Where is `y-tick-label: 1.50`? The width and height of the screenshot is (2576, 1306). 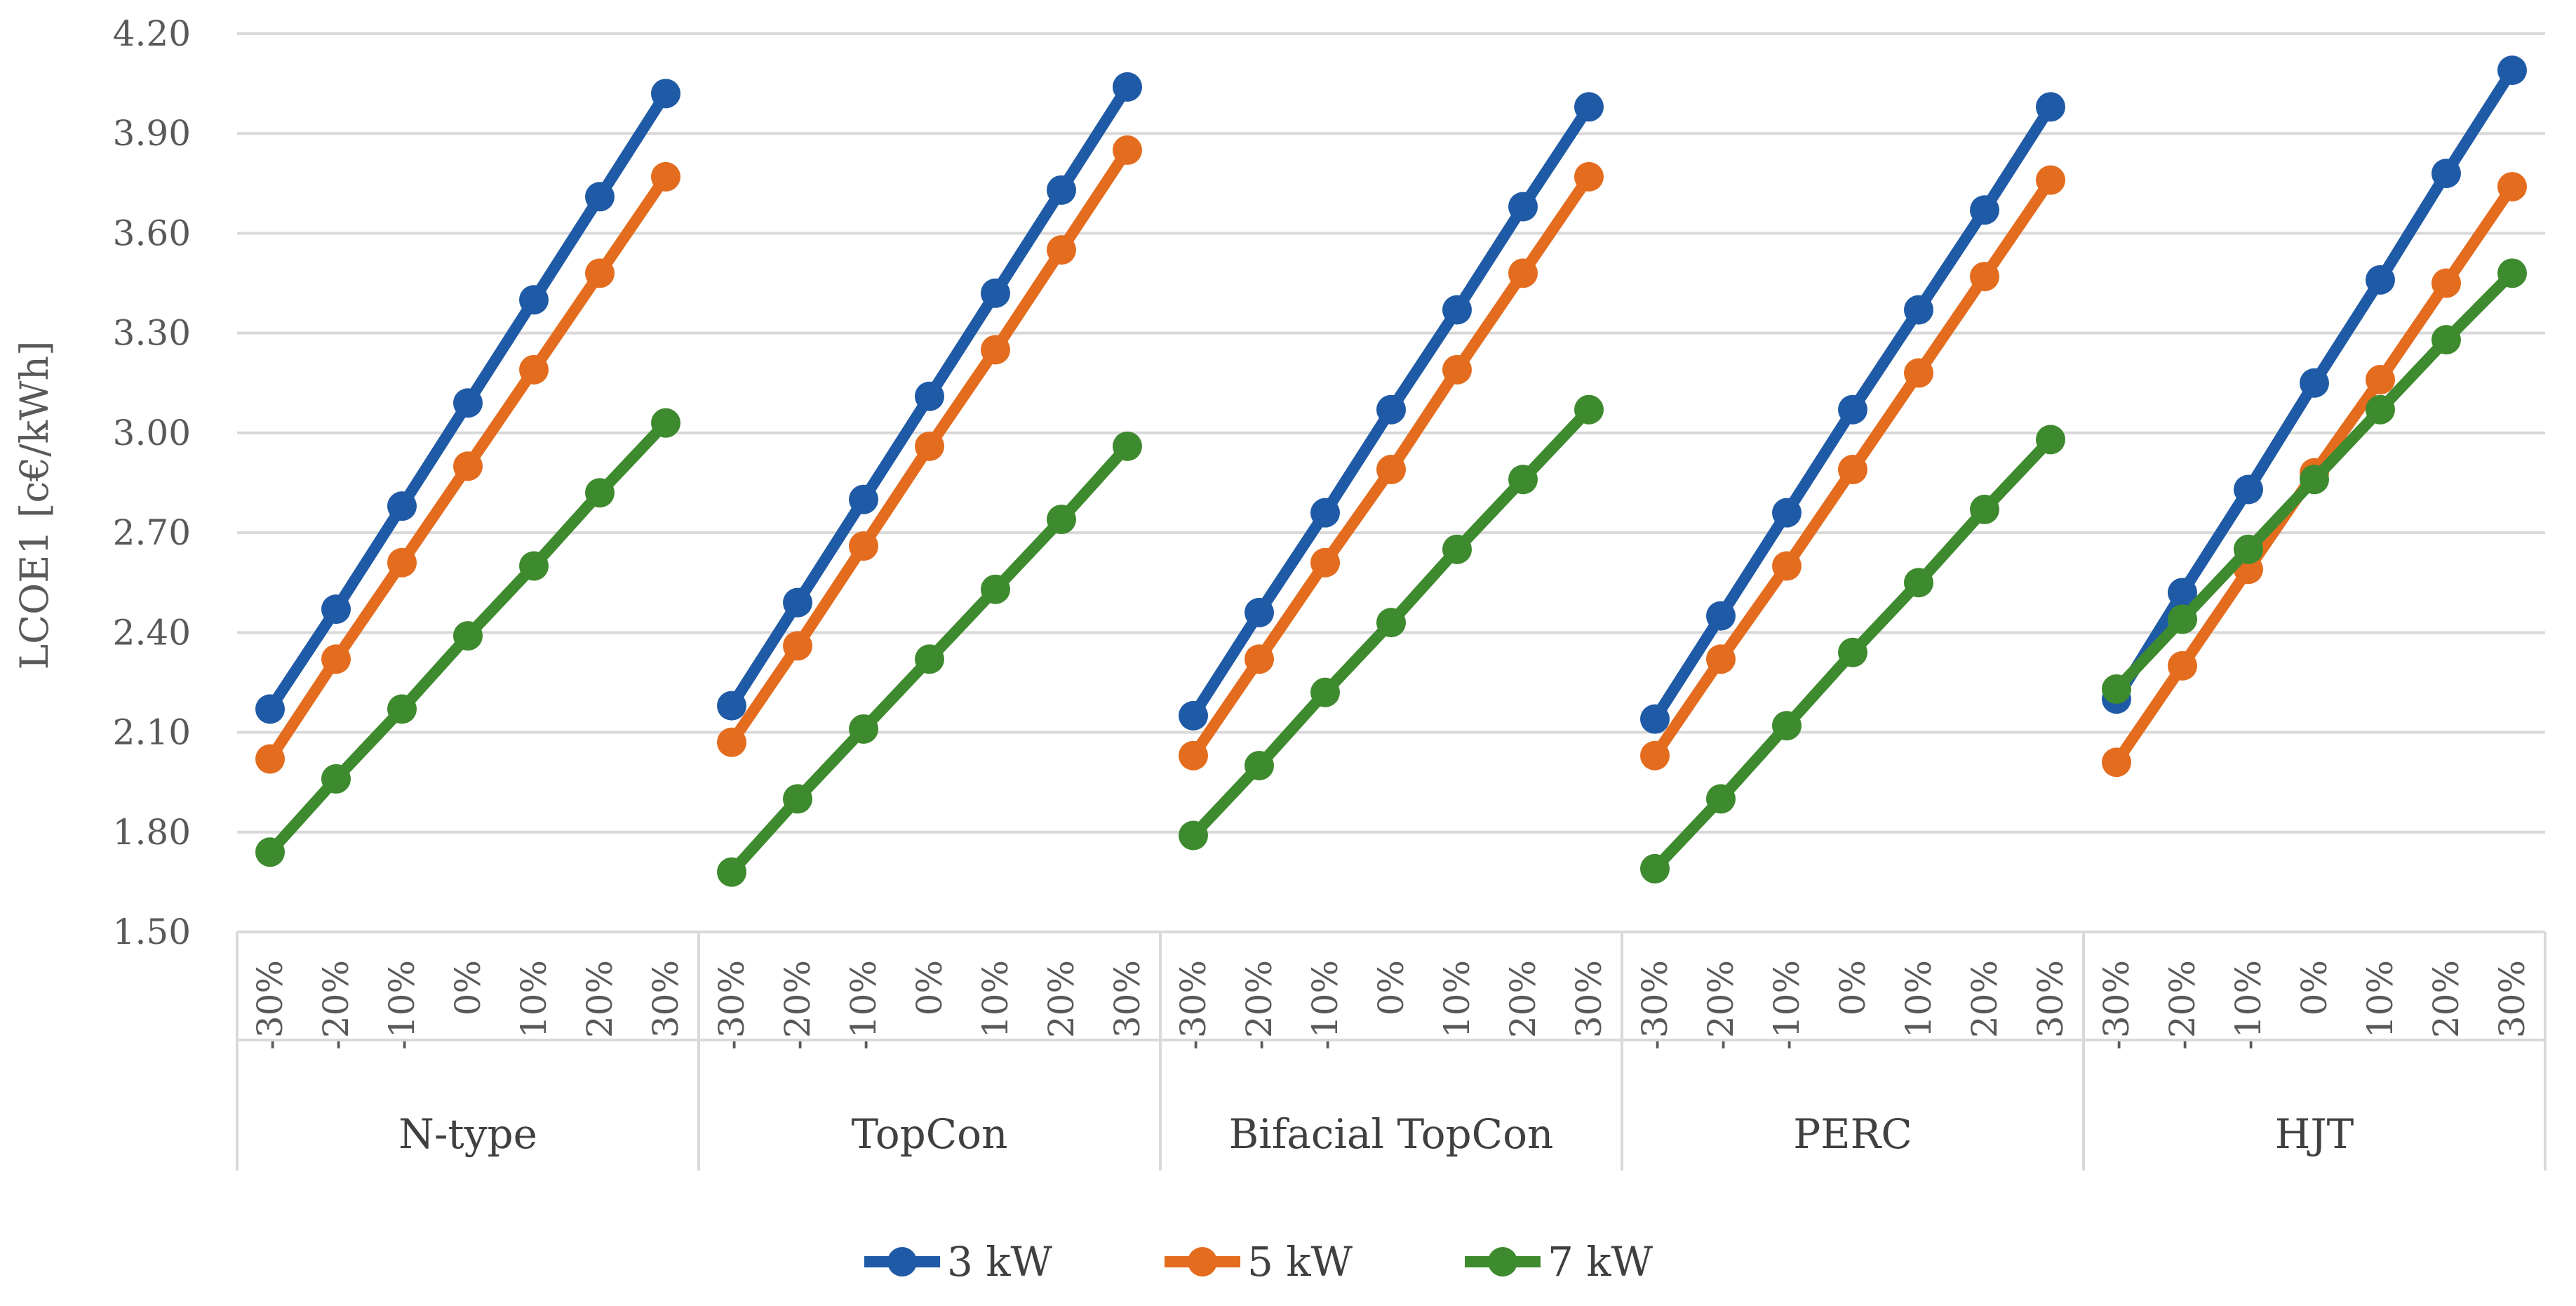 y-tick-label: 1.50 is located at coordinates (152, 932).